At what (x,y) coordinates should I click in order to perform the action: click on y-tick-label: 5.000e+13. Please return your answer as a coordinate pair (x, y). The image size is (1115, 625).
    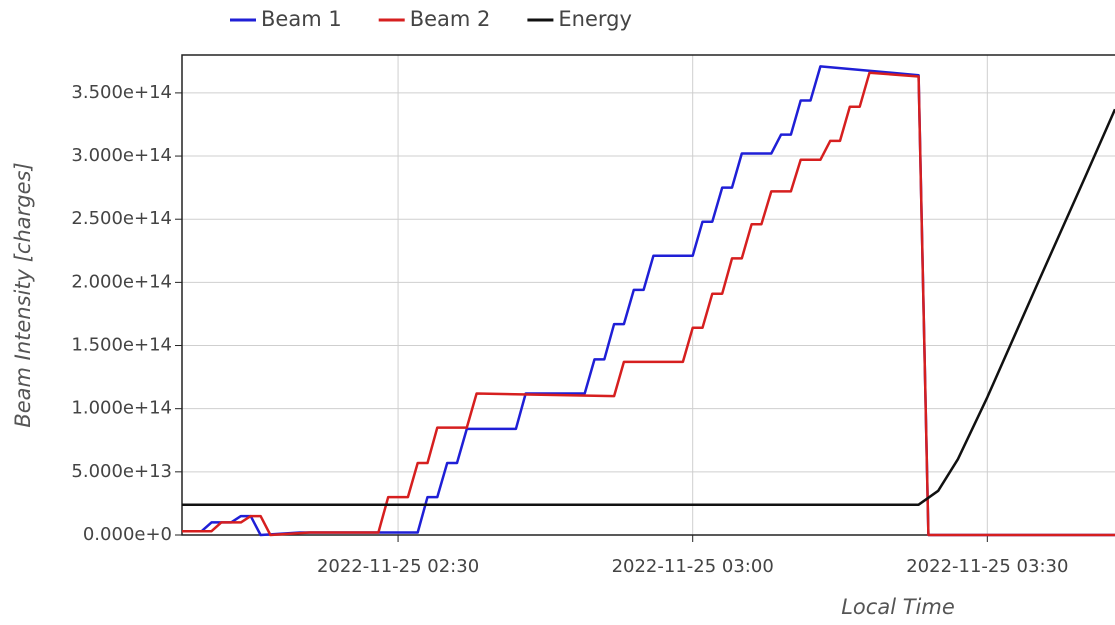
    Looking at the image, I should click on (121, 471).